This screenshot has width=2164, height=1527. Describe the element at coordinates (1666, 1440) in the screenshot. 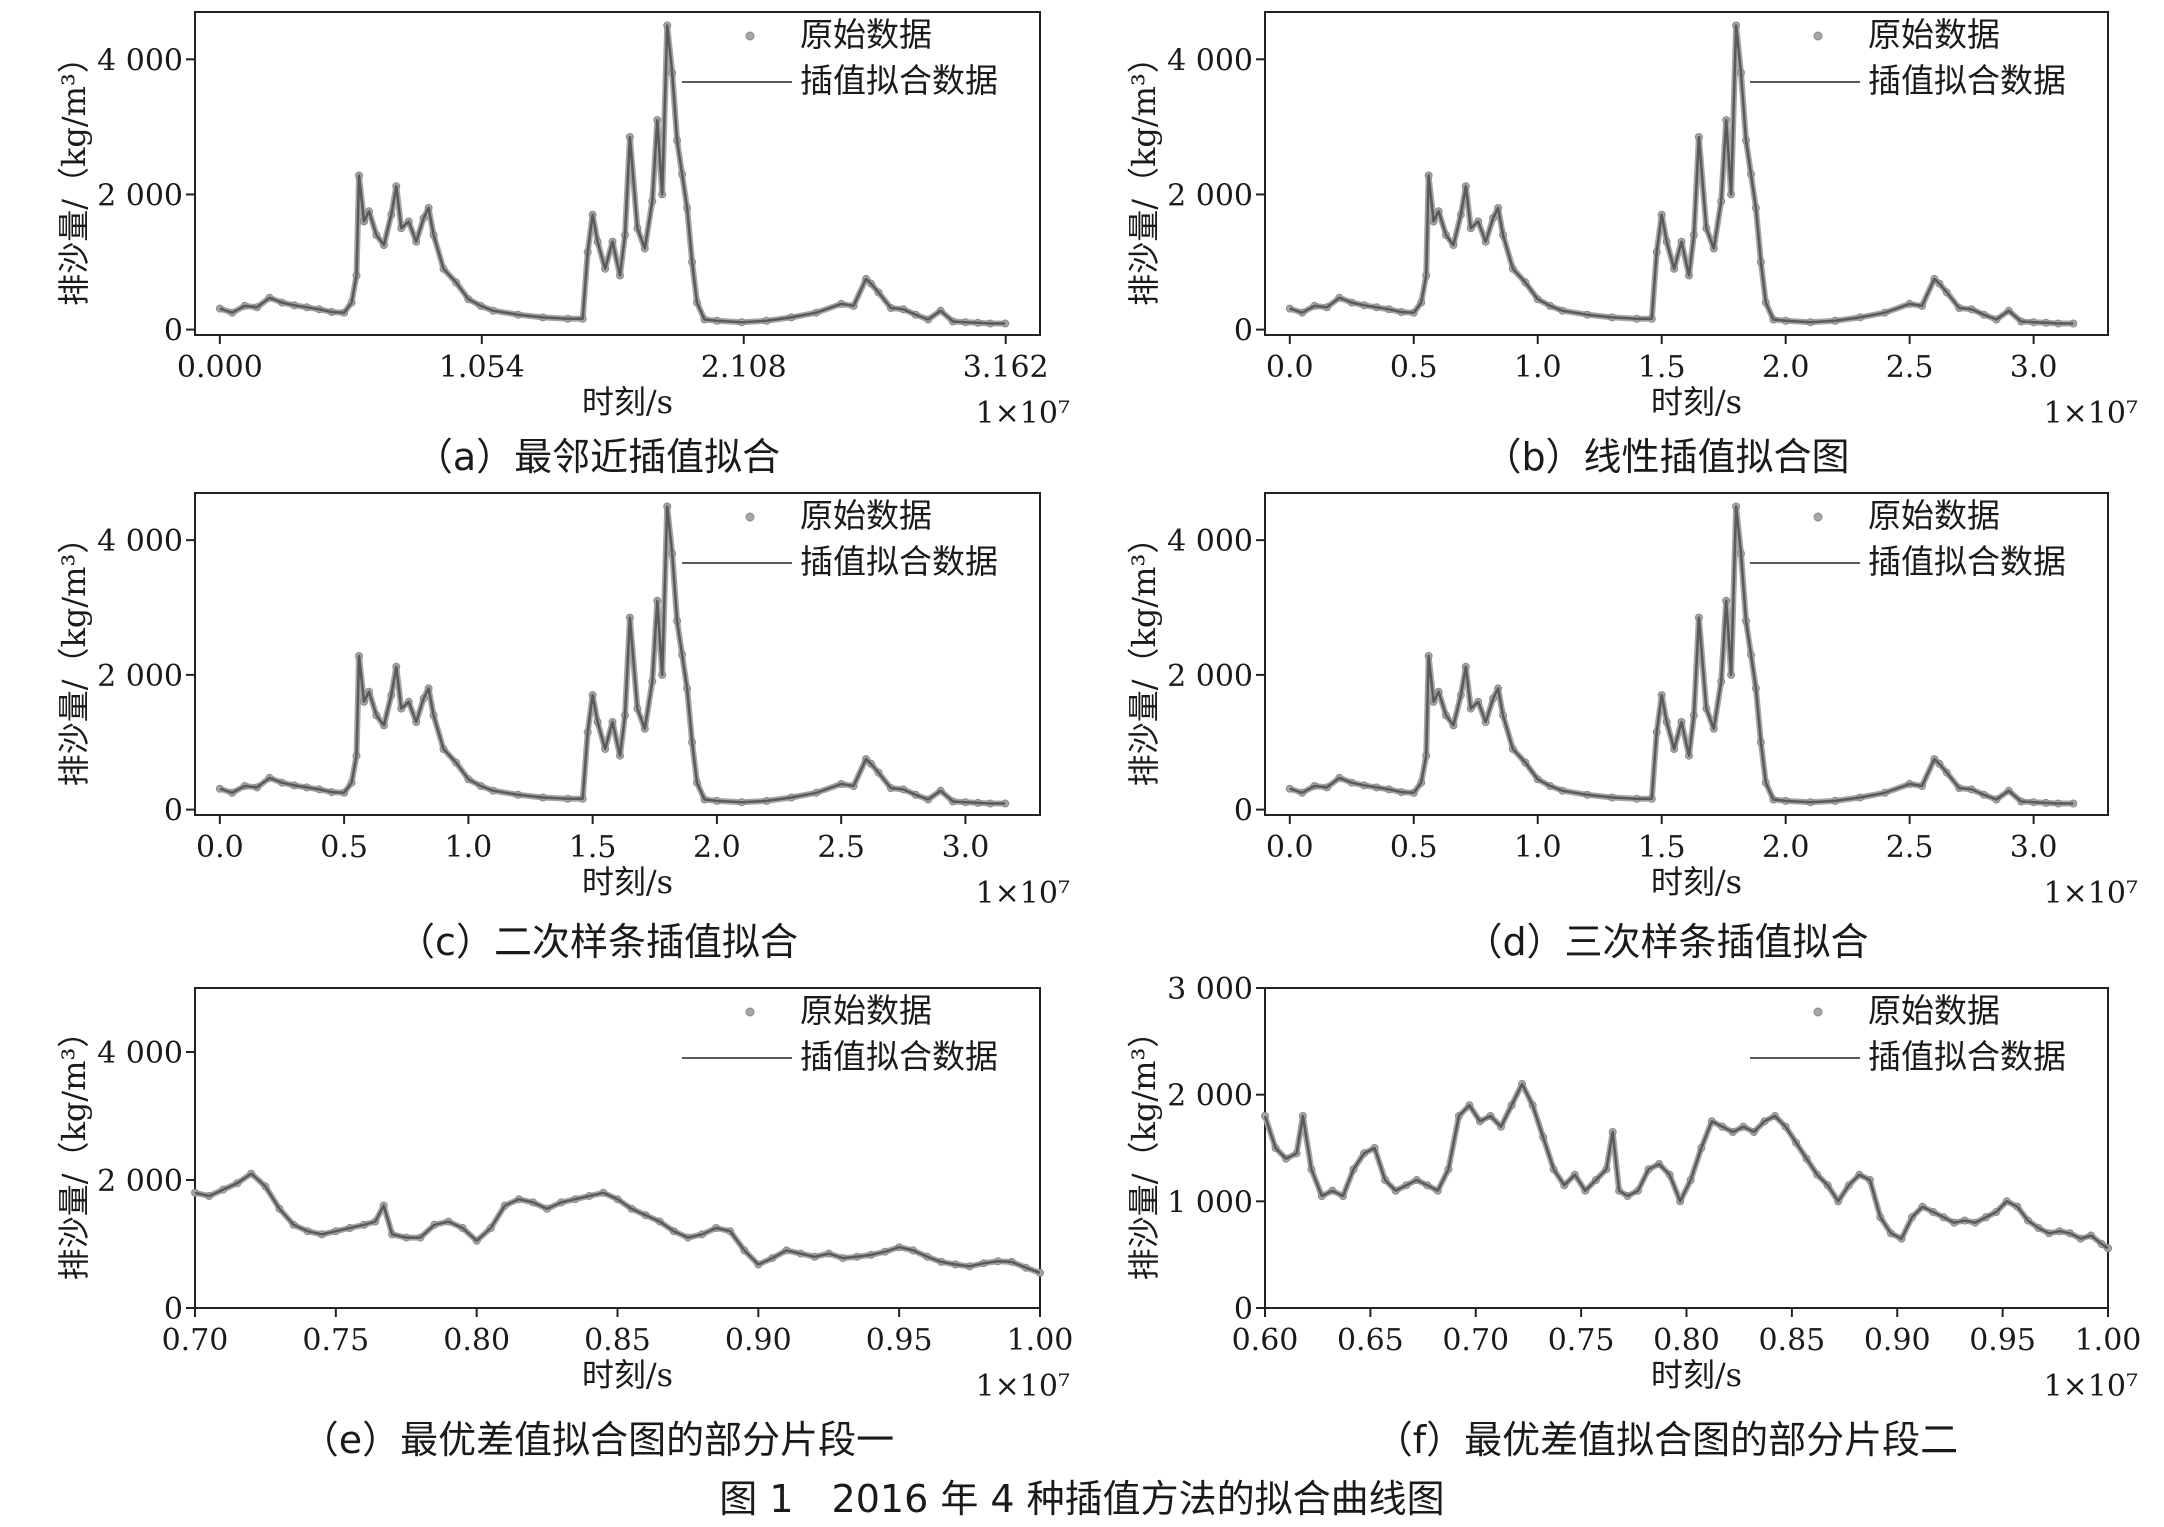

I see `panel-caption: （f）最优差值拟合图的部分片段二` at that location.